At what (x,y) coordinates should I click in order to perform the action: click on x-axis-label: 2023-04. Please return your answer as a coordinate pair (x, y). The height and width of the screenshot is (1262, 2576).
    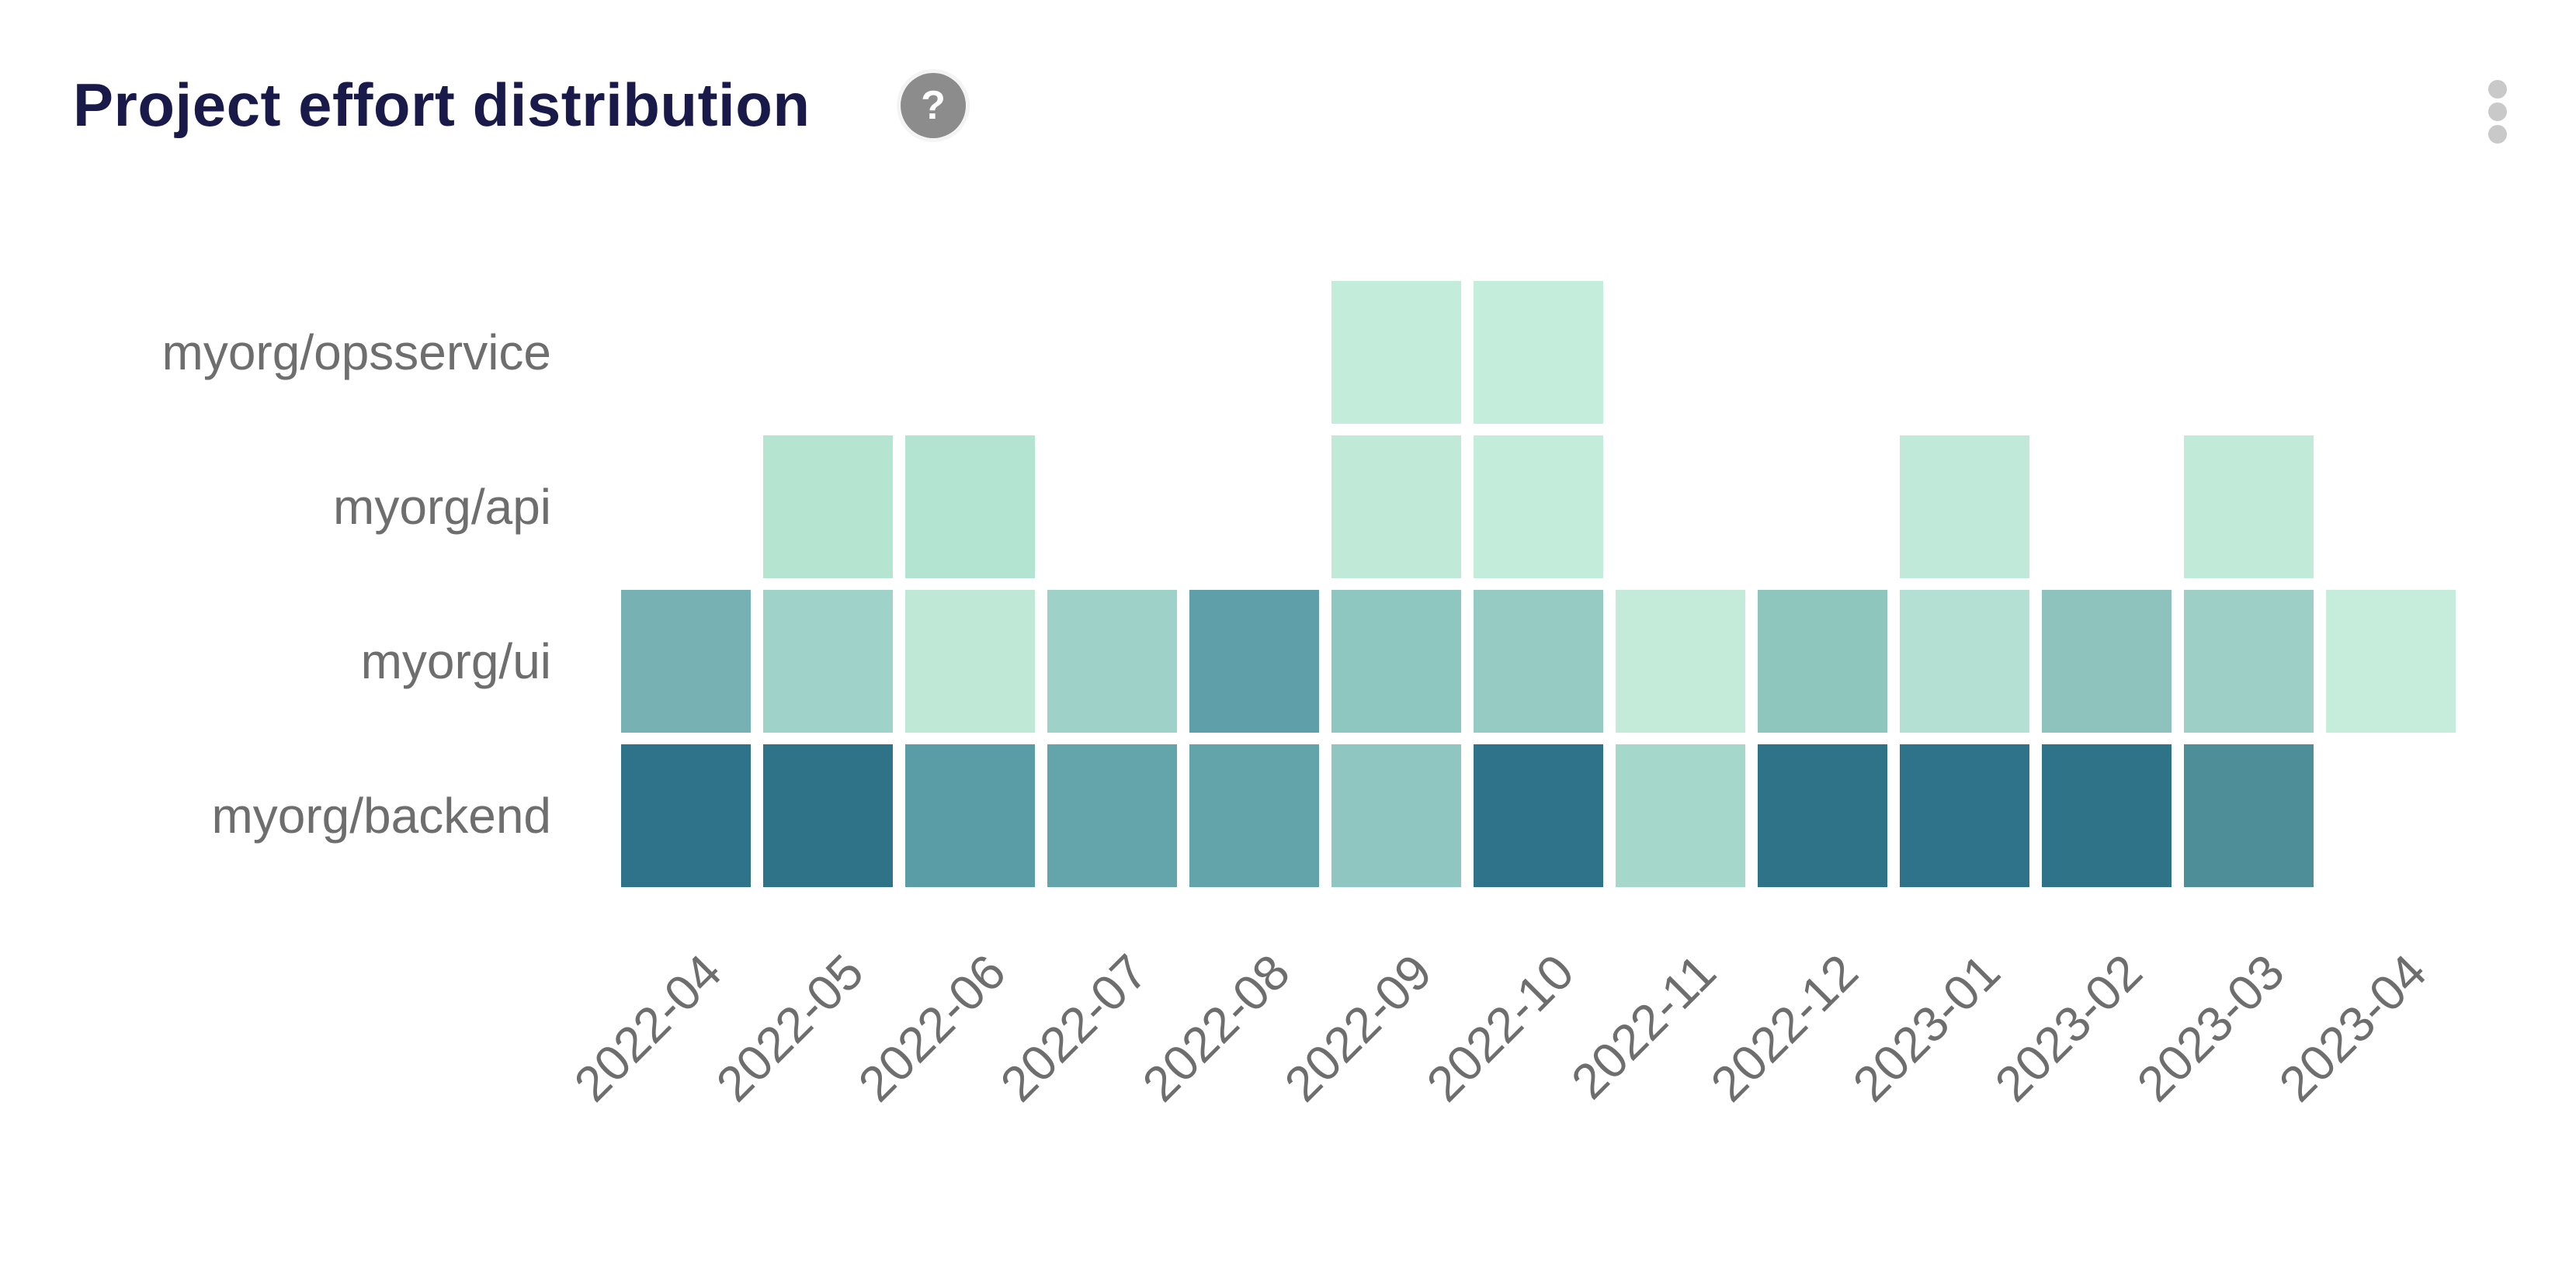
    Looking at the image, I should click on (2352, 1027).